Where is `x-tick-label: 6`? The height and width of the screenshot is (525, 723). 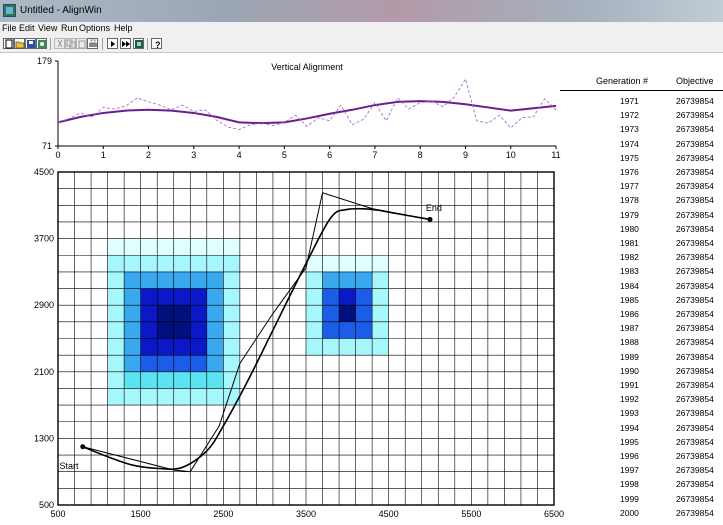 x-tick-label: 6 is located at coordinates (329, 155).